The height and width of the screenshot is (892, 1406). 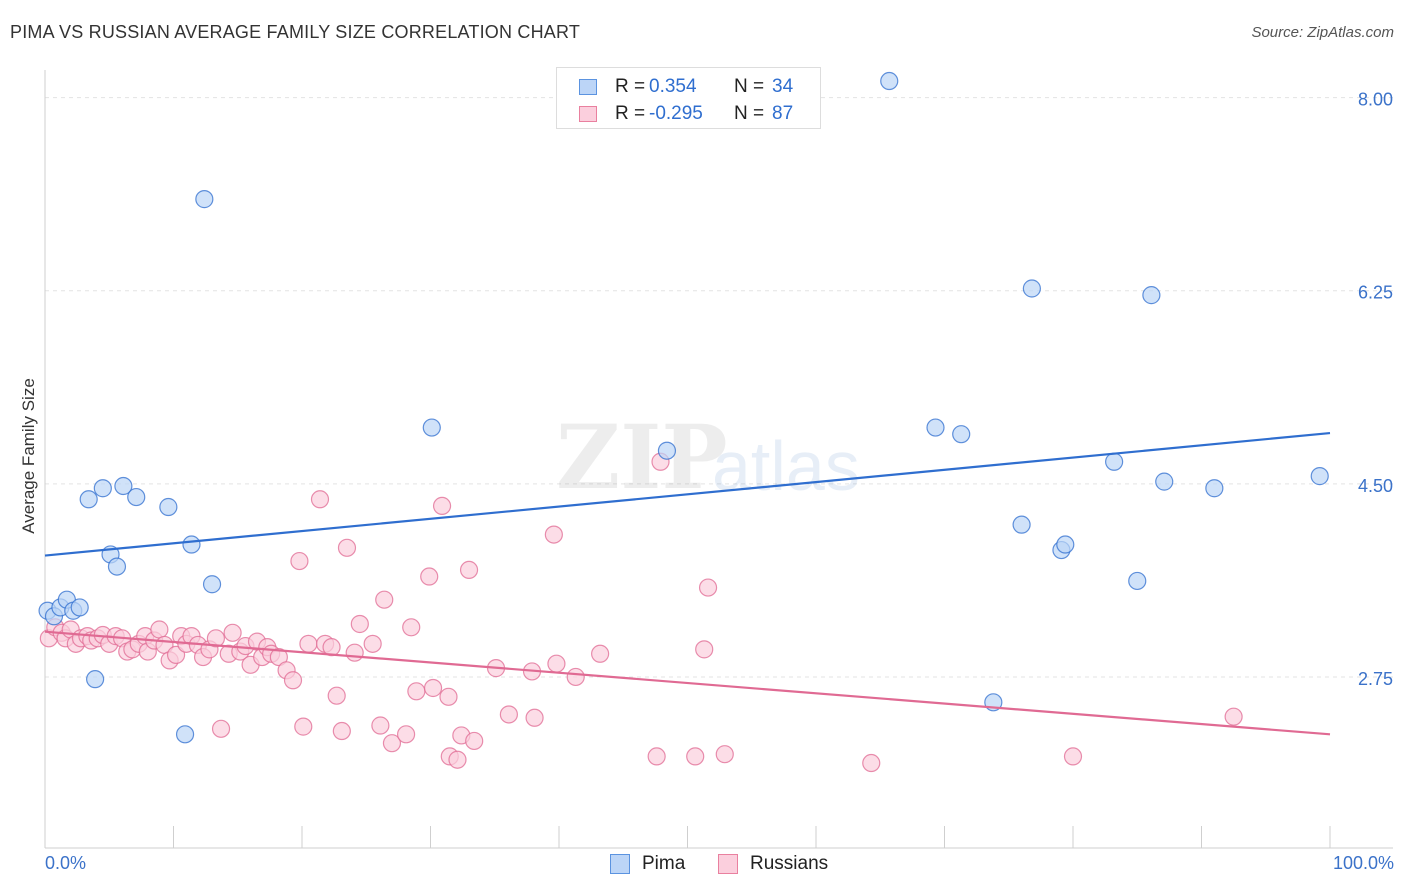 I want to click on x-tick-label-max: 100.0%, so click(x=1363, y=863).